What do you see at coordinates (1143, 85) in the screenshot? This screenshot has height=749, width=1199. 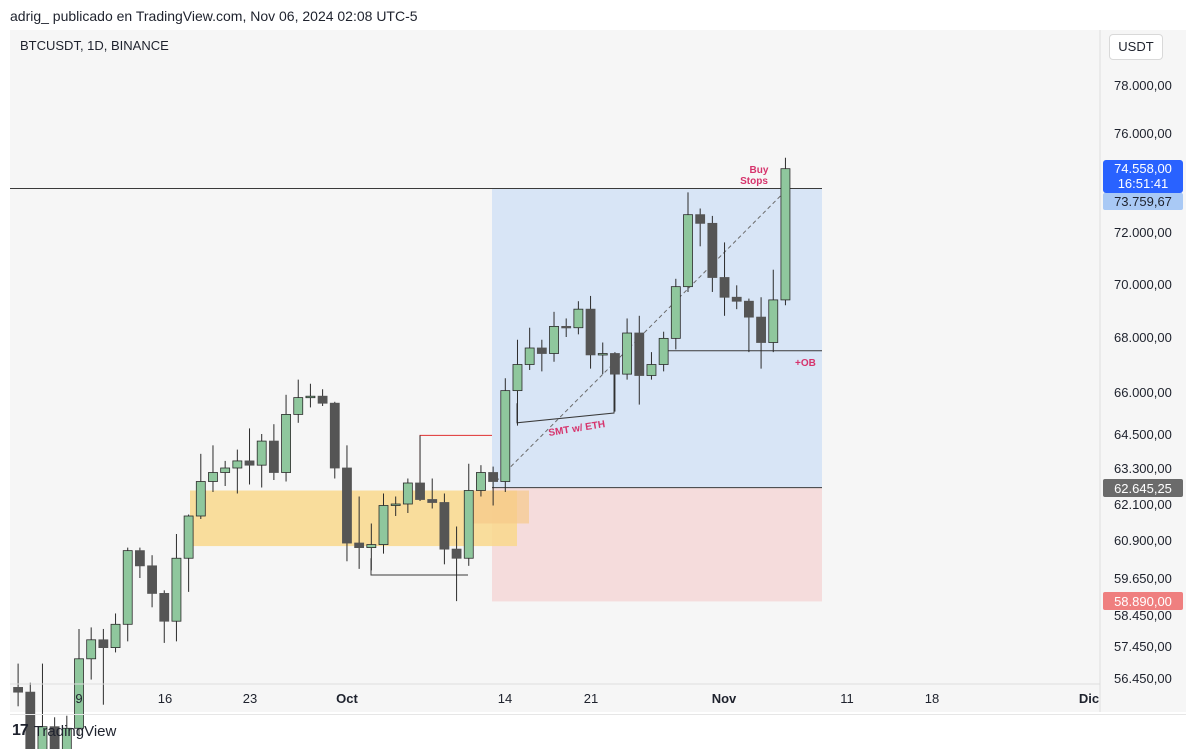 I see `y-tick-label: 78.000,00` at bounding box center [1143, 85].